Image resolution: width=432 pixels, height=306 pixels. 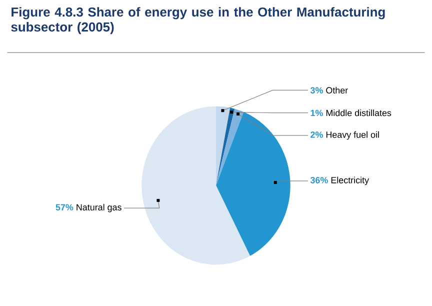 I want to click on slice-label: Other, so click(x=337, y=90).